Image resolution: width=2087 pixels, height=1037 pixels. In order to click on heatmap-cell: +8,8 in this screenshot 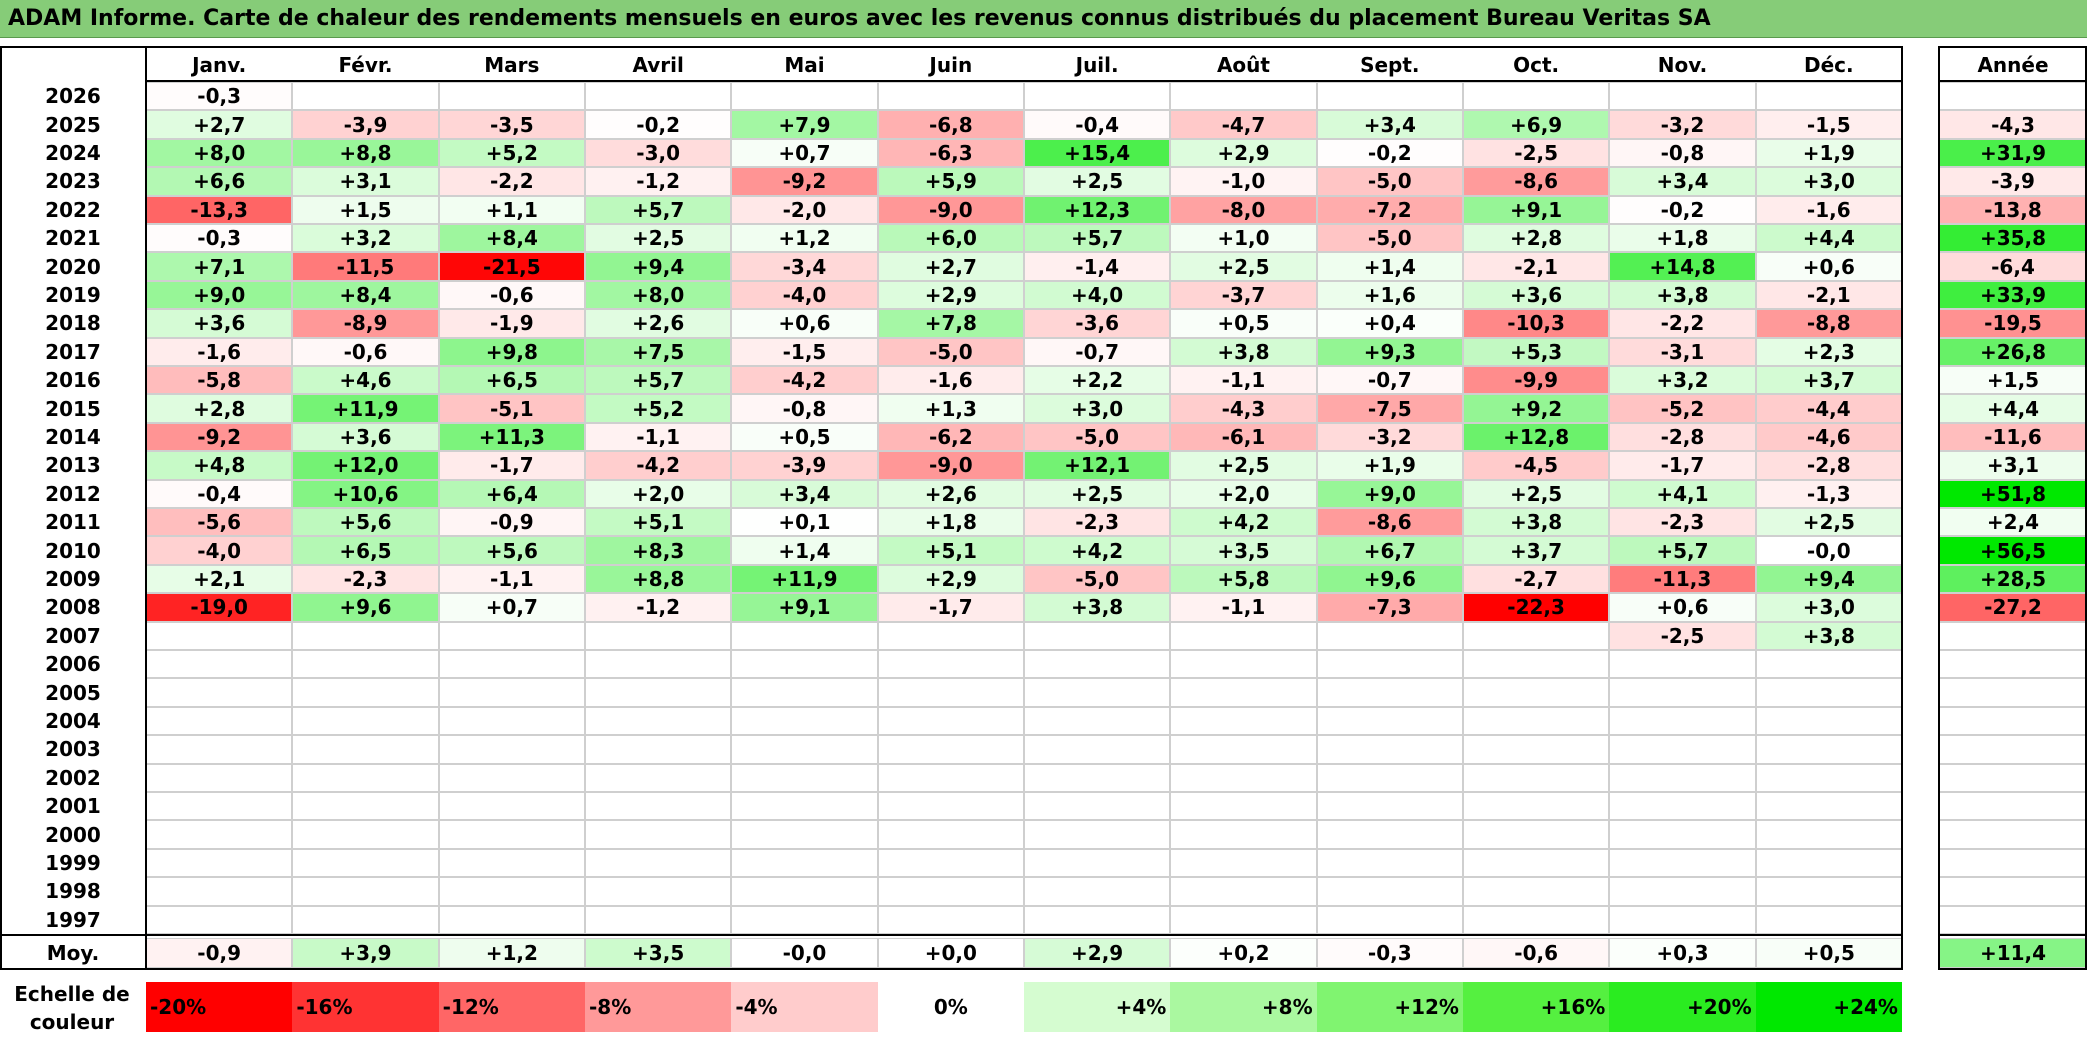, I will do `click(365, 153)`.